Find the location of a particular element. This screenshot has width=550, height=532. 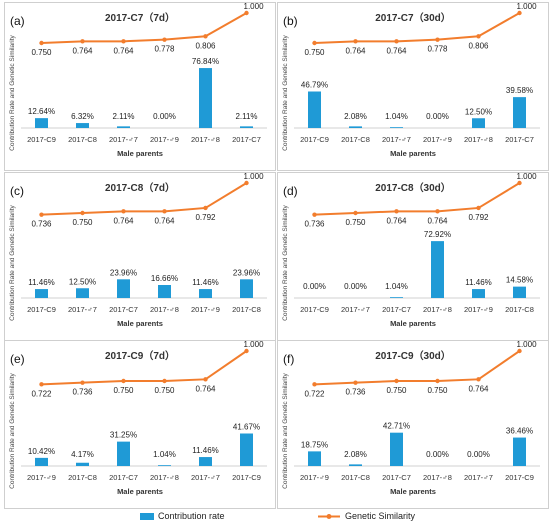

contribution-label: 12.50% is located at coordinates (82, 281).